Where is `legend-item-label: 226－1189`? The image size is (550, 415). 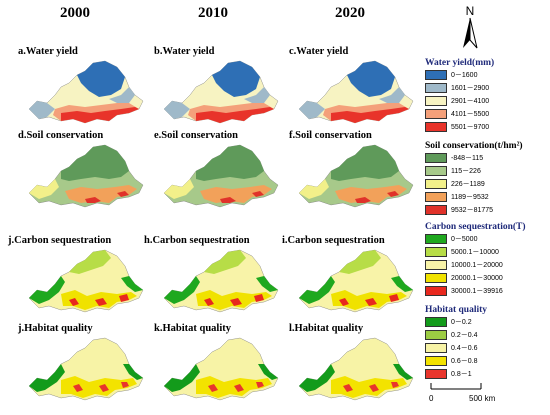
legend-item-label: 226－1189 is located at coordinates (468, 184).